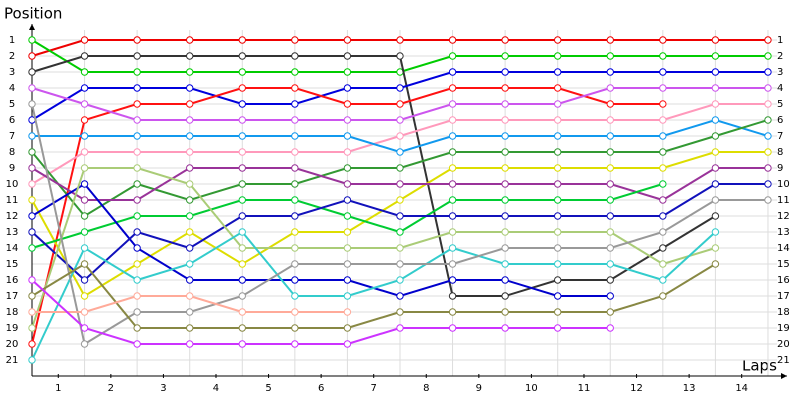 This screenshot has width=800, height=404. What do you see at coordinates (12, 248) in the screenshot?
I see `y-tick-label: 14` at bounding box center [12, 248].